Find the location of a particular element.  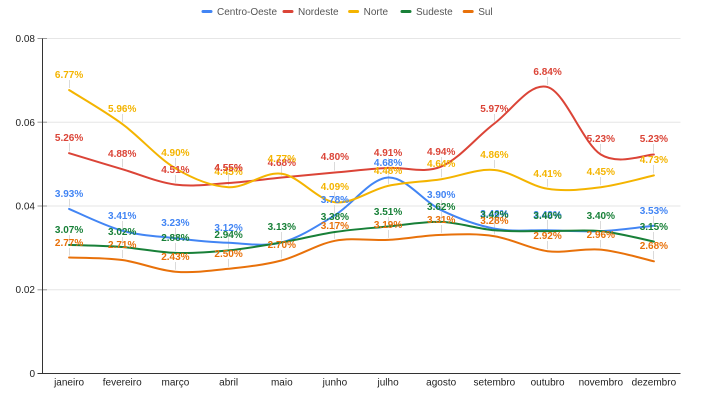

svg-text: 3.53% is located at coordinates (654, 211).